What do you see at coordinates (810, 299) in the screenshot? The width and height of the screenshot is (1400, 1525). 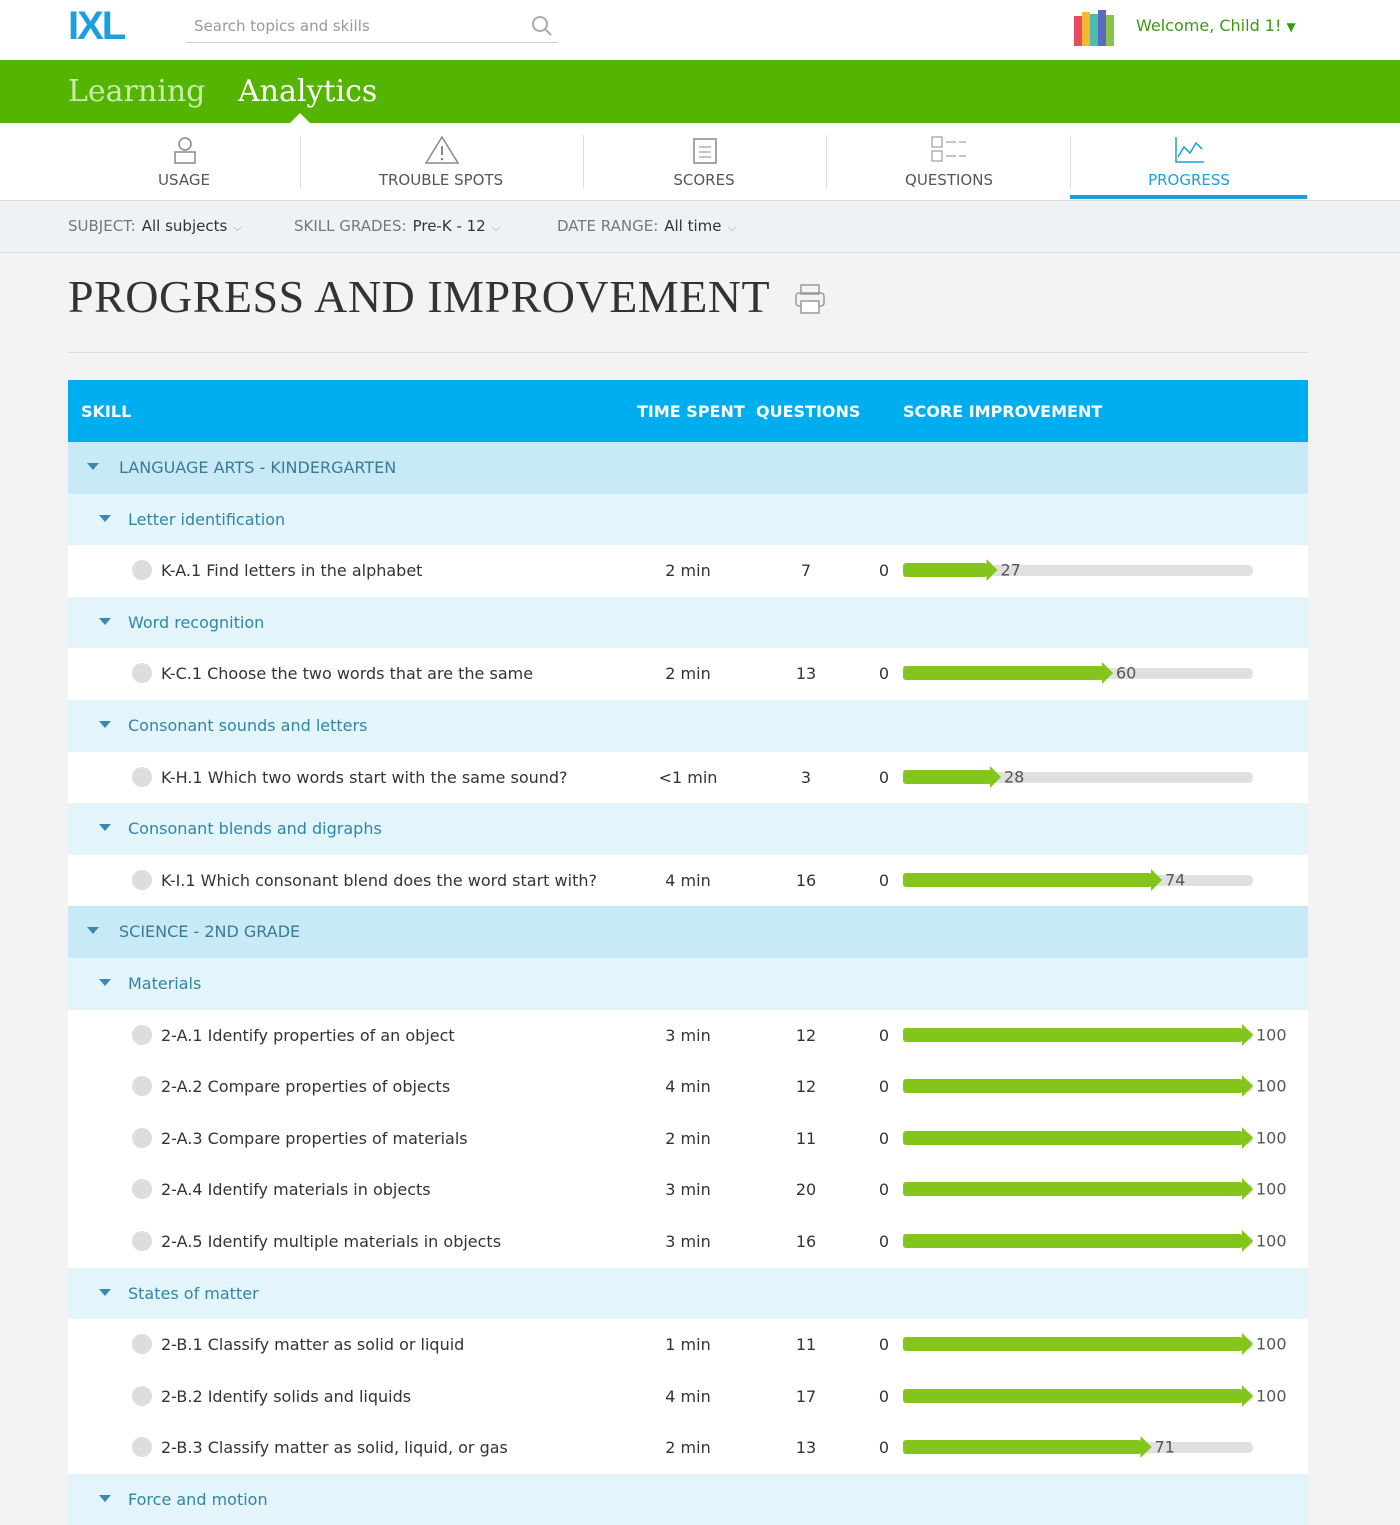 I see `print-icon` at bounding box center [810, 299].